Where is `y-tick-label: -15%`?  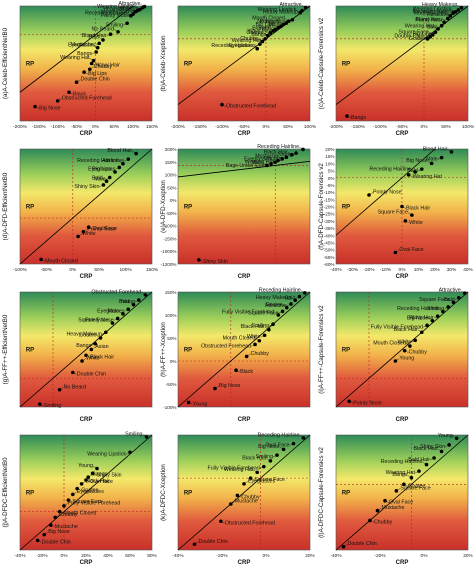
y-tick-label: -15% is located at coordinates (329, 199).